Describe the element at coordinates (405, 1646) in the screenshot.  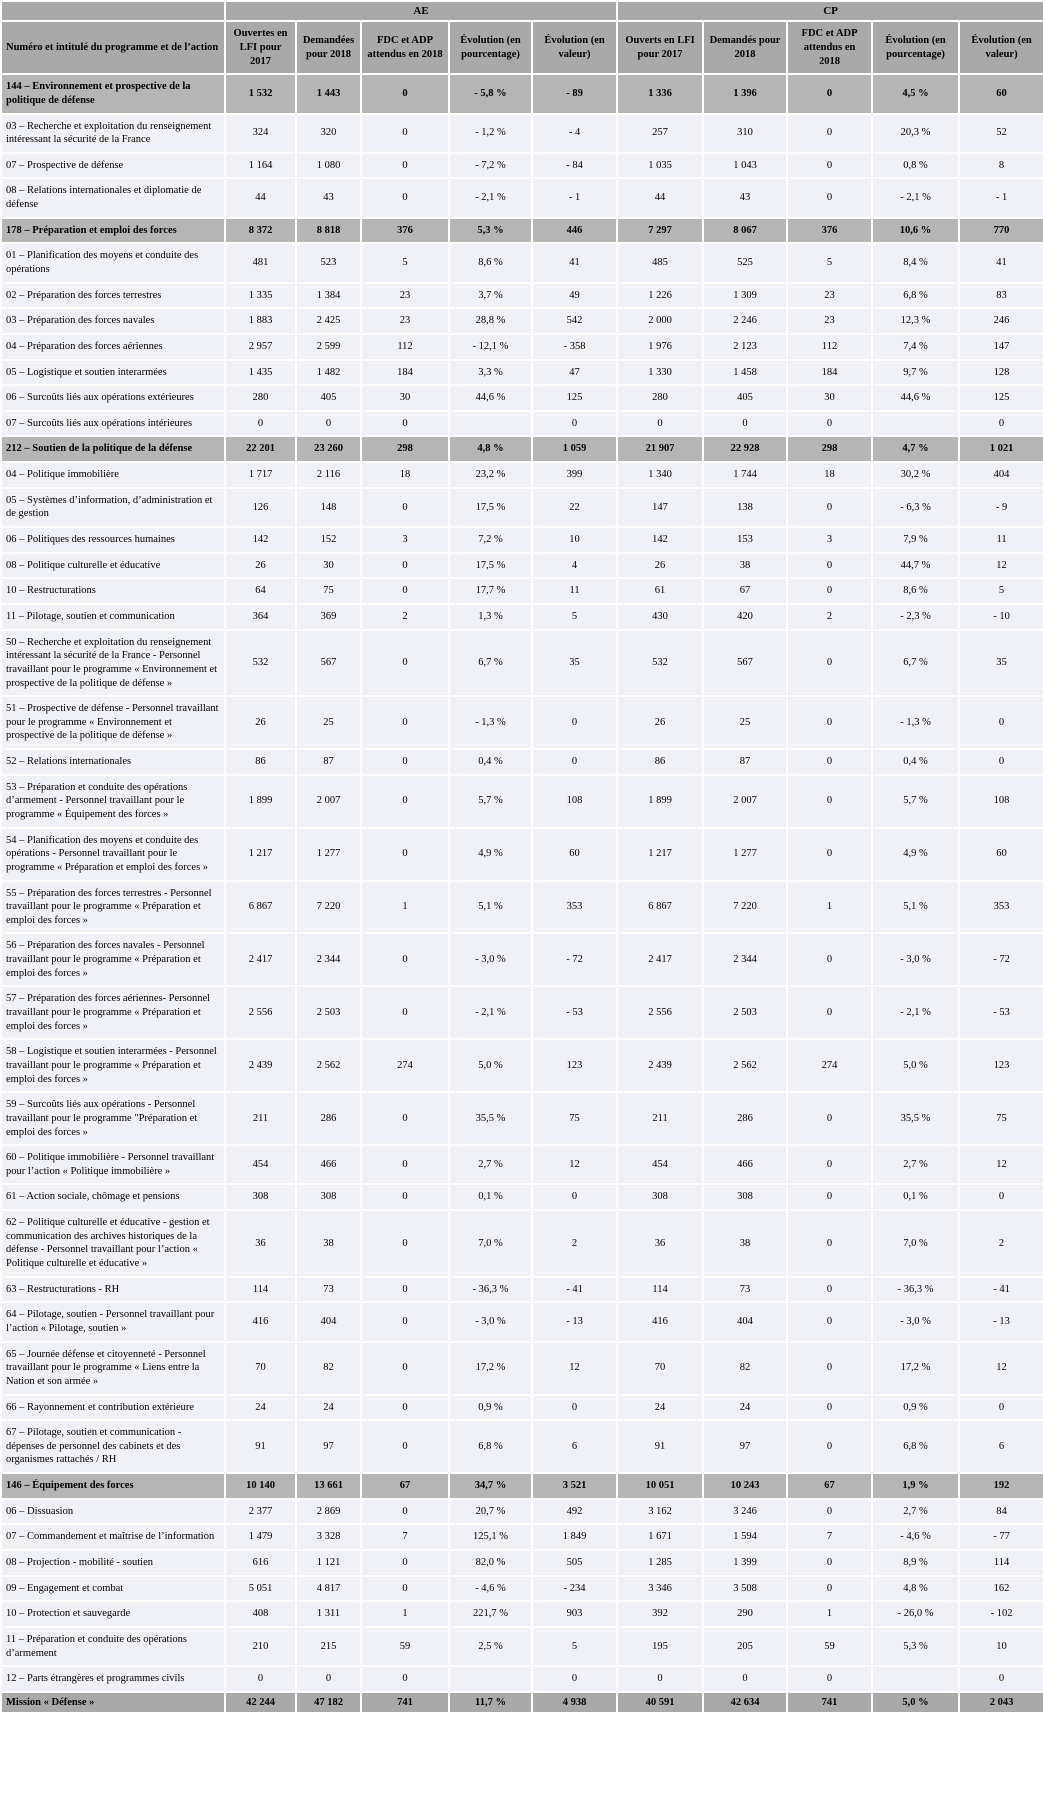
I see `cell-ae-2: 59` at that location.